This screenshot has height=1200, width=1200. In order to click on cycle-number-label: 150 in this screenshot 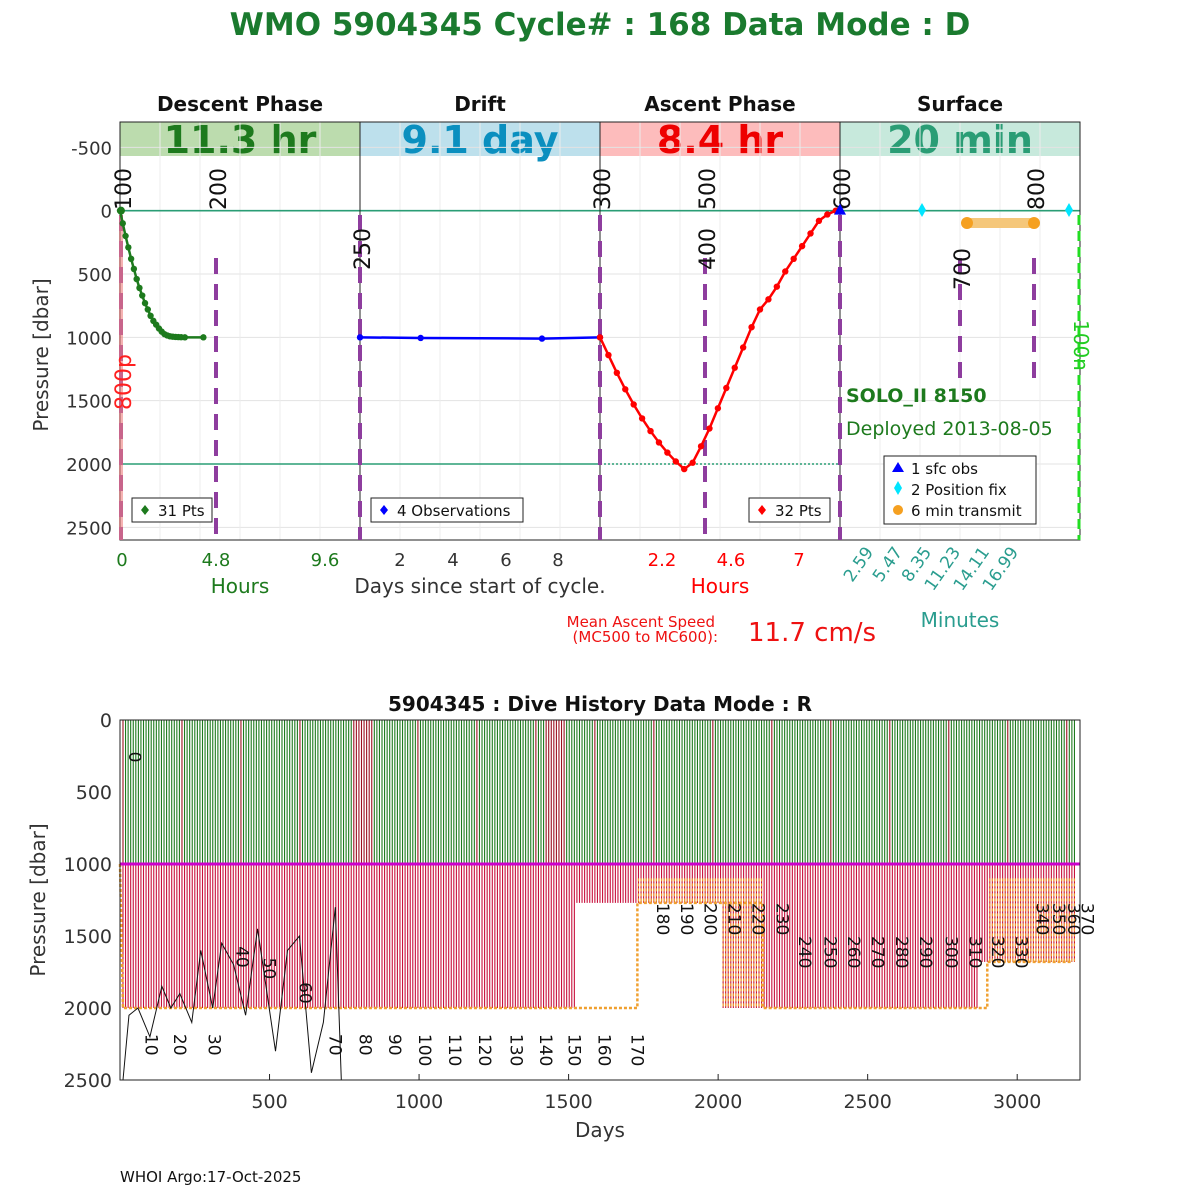, I will do `click(574, 1050)`.